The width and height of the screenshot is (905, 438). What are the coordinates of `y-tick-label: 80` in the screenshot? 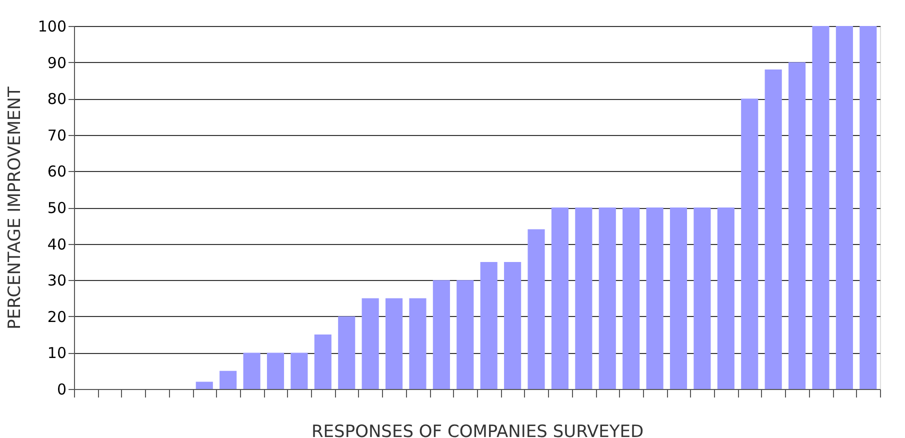 It's located at (56, 99).